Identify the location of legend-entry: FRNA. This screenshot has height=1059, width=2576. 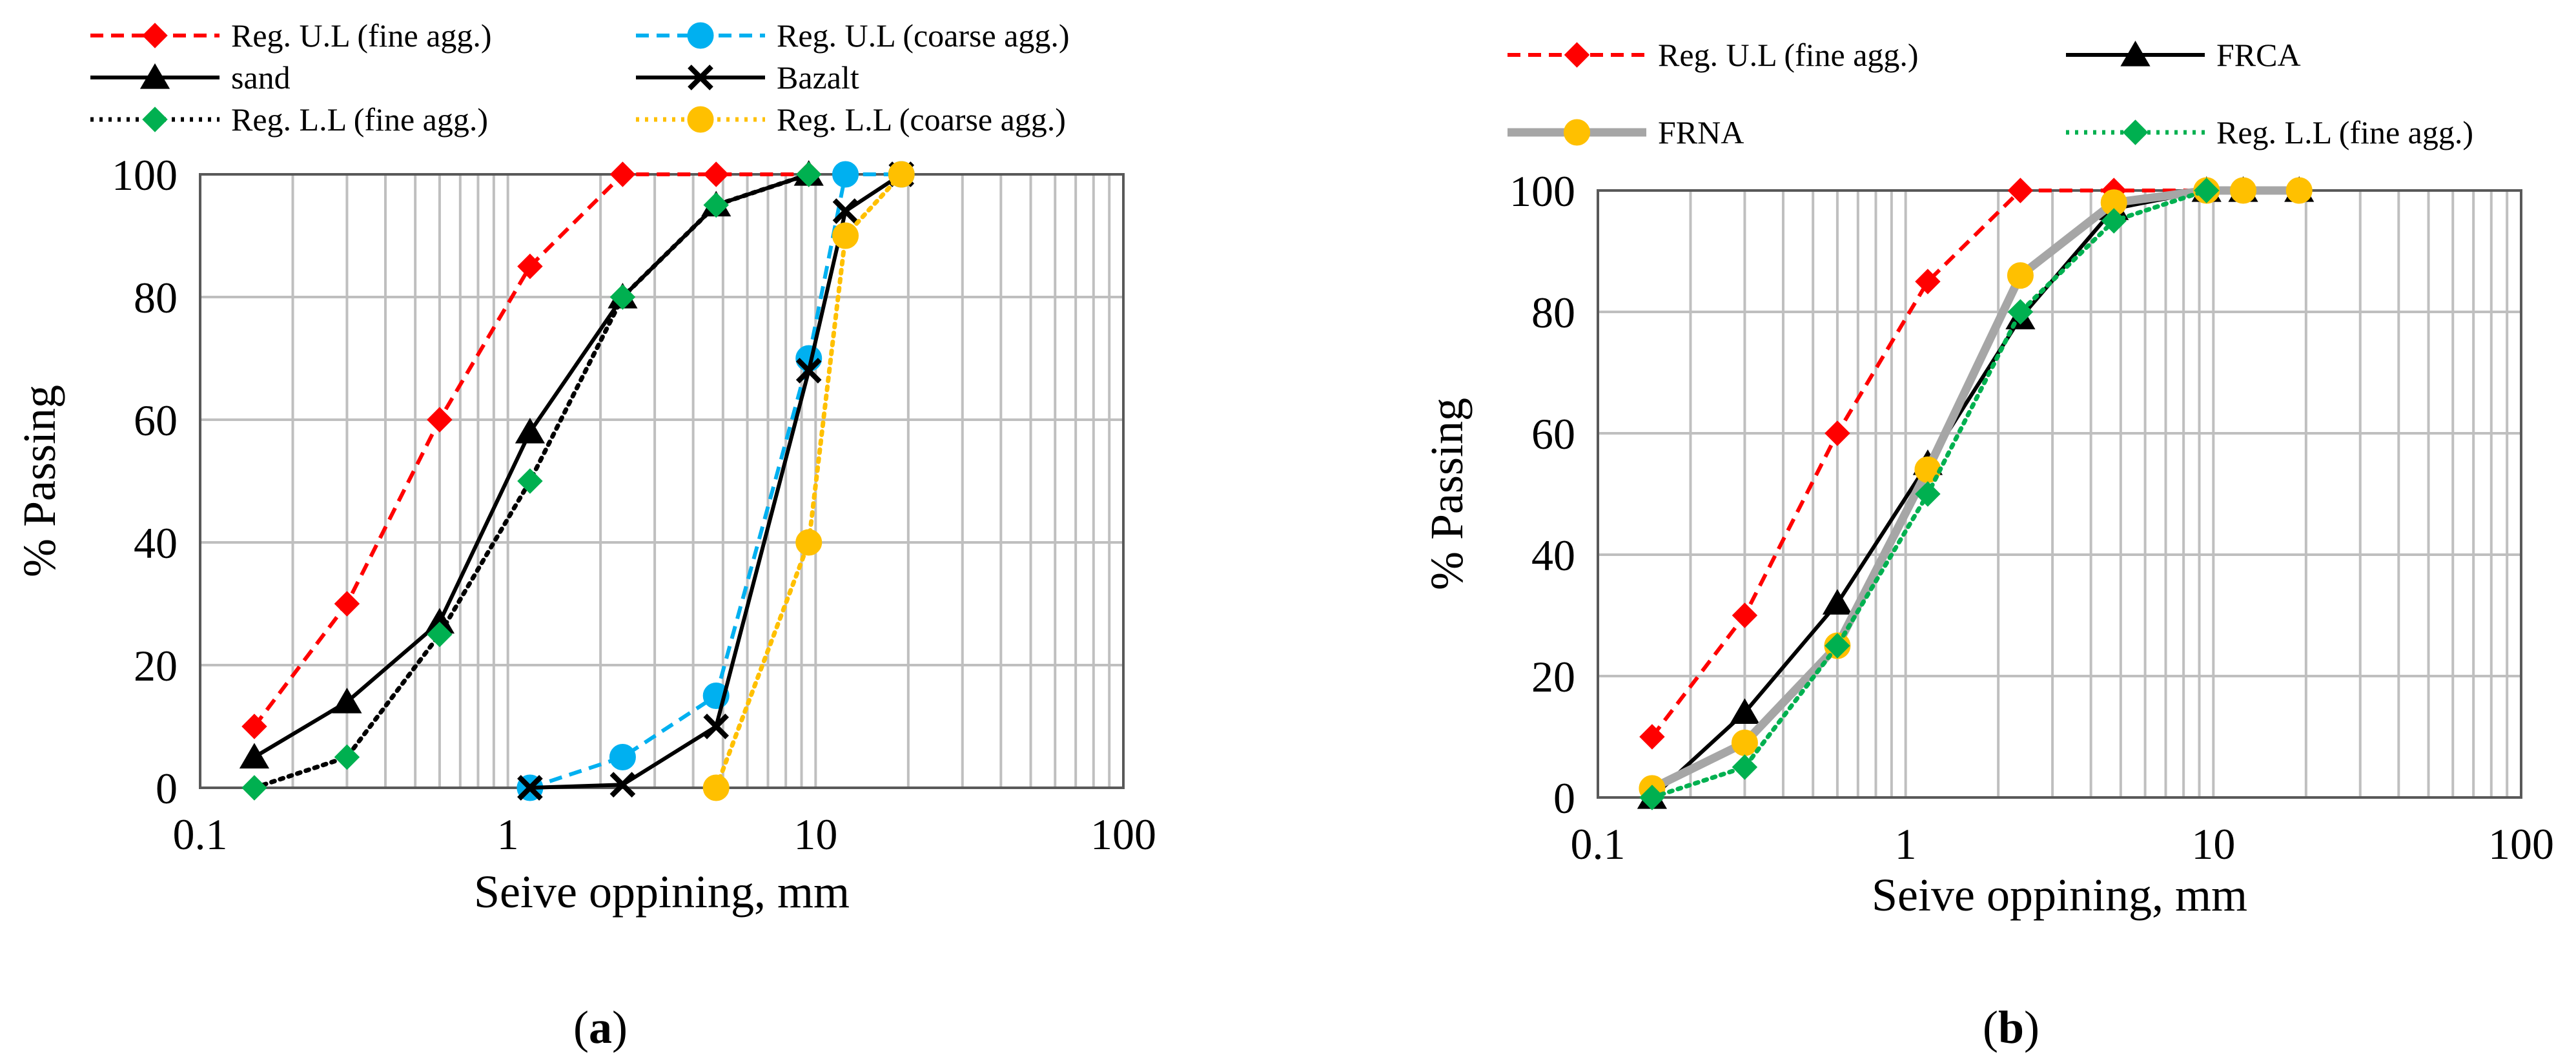
(1626, 132).